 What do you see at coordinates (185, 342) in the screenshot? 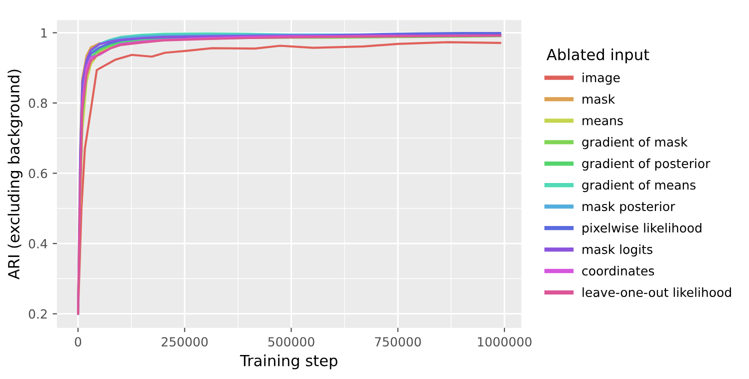
I see `x-tick-label: 250000` at bounding box center [185, 342].